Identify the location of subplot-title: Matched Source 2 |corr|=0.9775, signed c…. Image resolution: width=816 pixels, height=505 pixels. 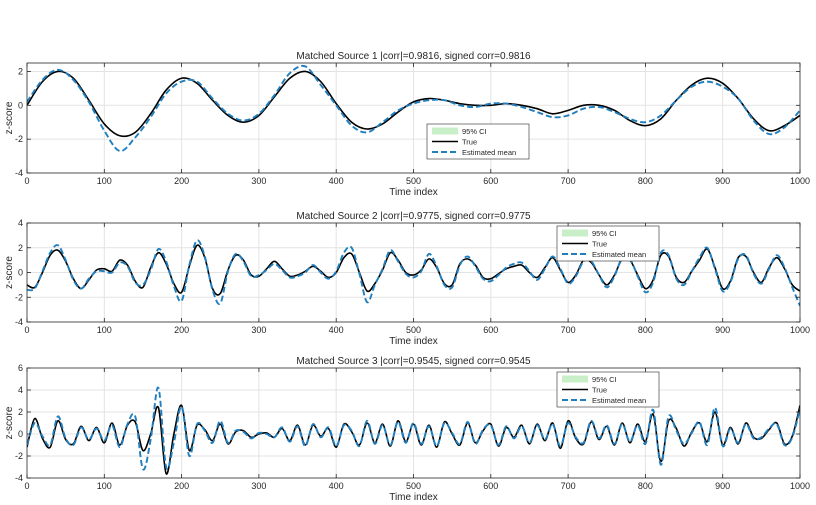
(413, 216).